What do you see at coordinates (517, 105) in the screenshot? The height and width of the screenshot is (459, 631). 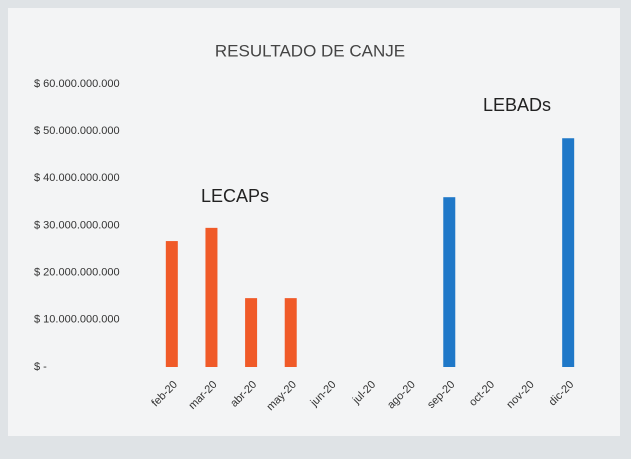 I see `series-label: LEBADs` at bounding box center [517, 105].